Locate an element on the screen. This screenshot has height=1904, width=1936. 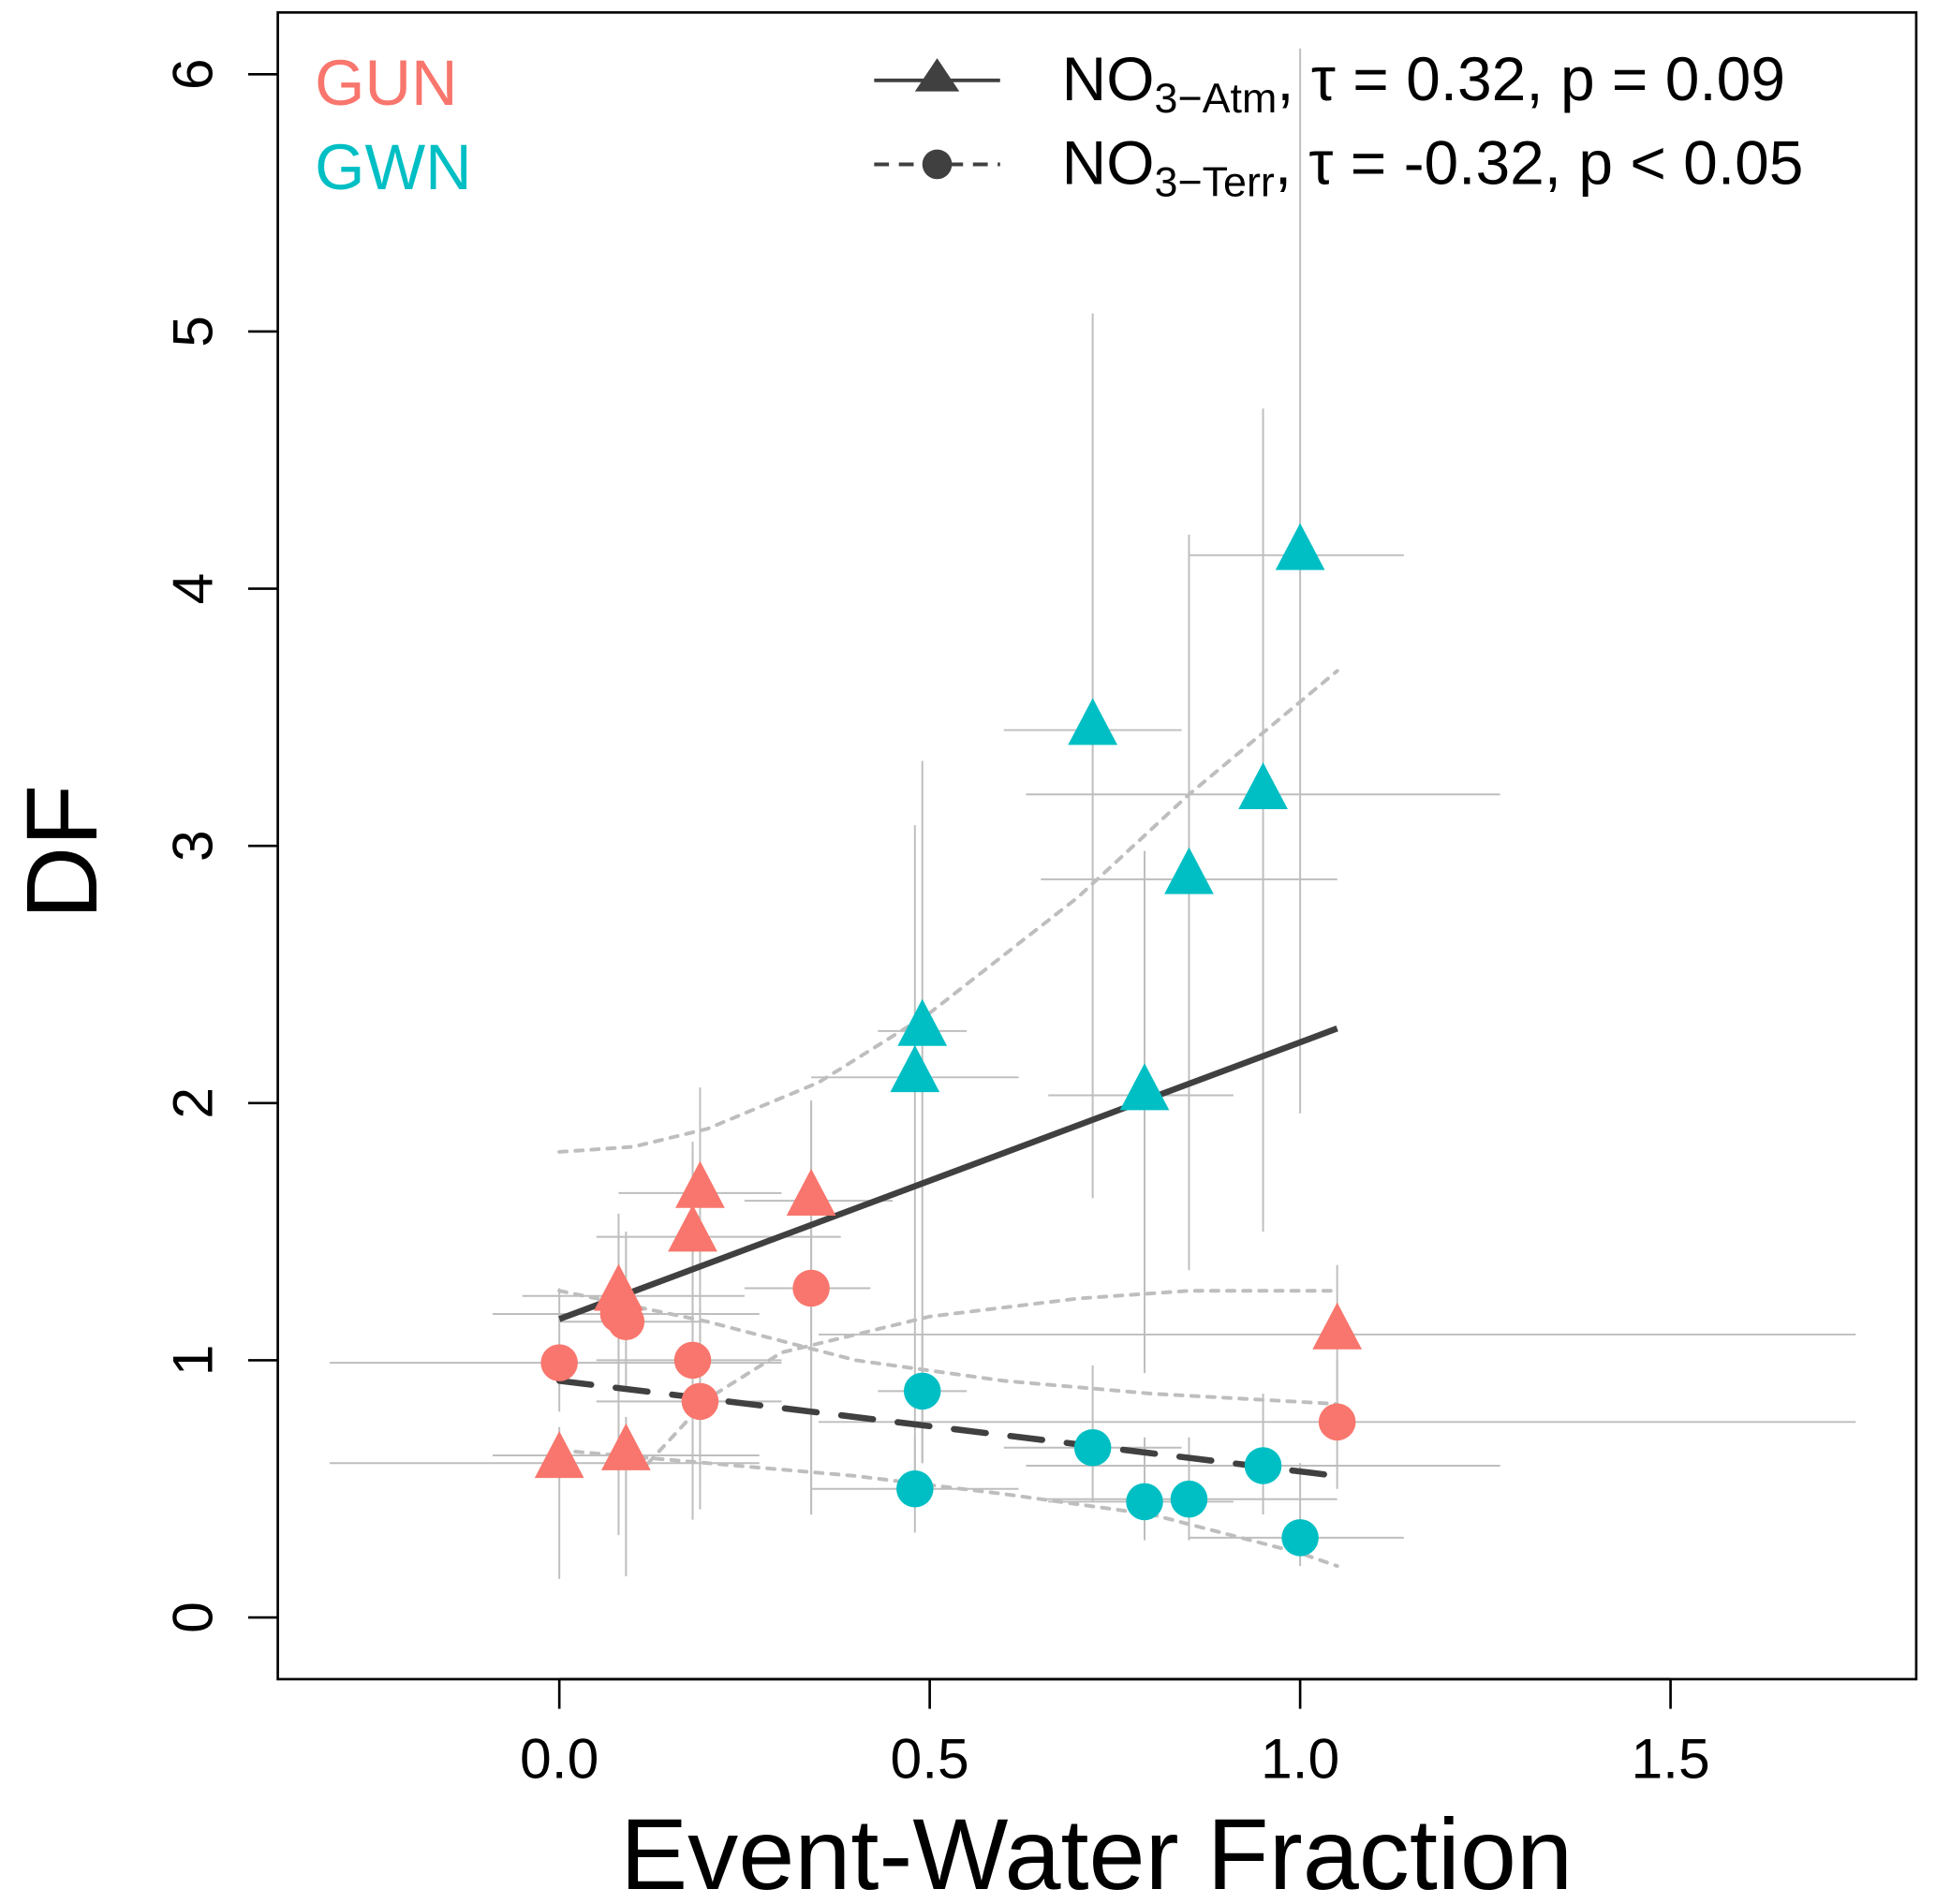
y-axis-label: DF is located at coordinates (61, 852).